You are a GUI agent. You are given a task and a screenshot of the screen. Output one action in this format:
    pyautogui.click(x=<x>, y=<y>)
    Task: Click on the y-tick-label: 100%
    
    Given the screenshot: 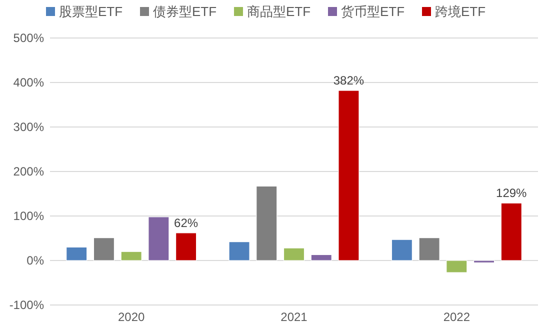 What is the action you would take?
    pyautogui.click(x=28, y=216)
    